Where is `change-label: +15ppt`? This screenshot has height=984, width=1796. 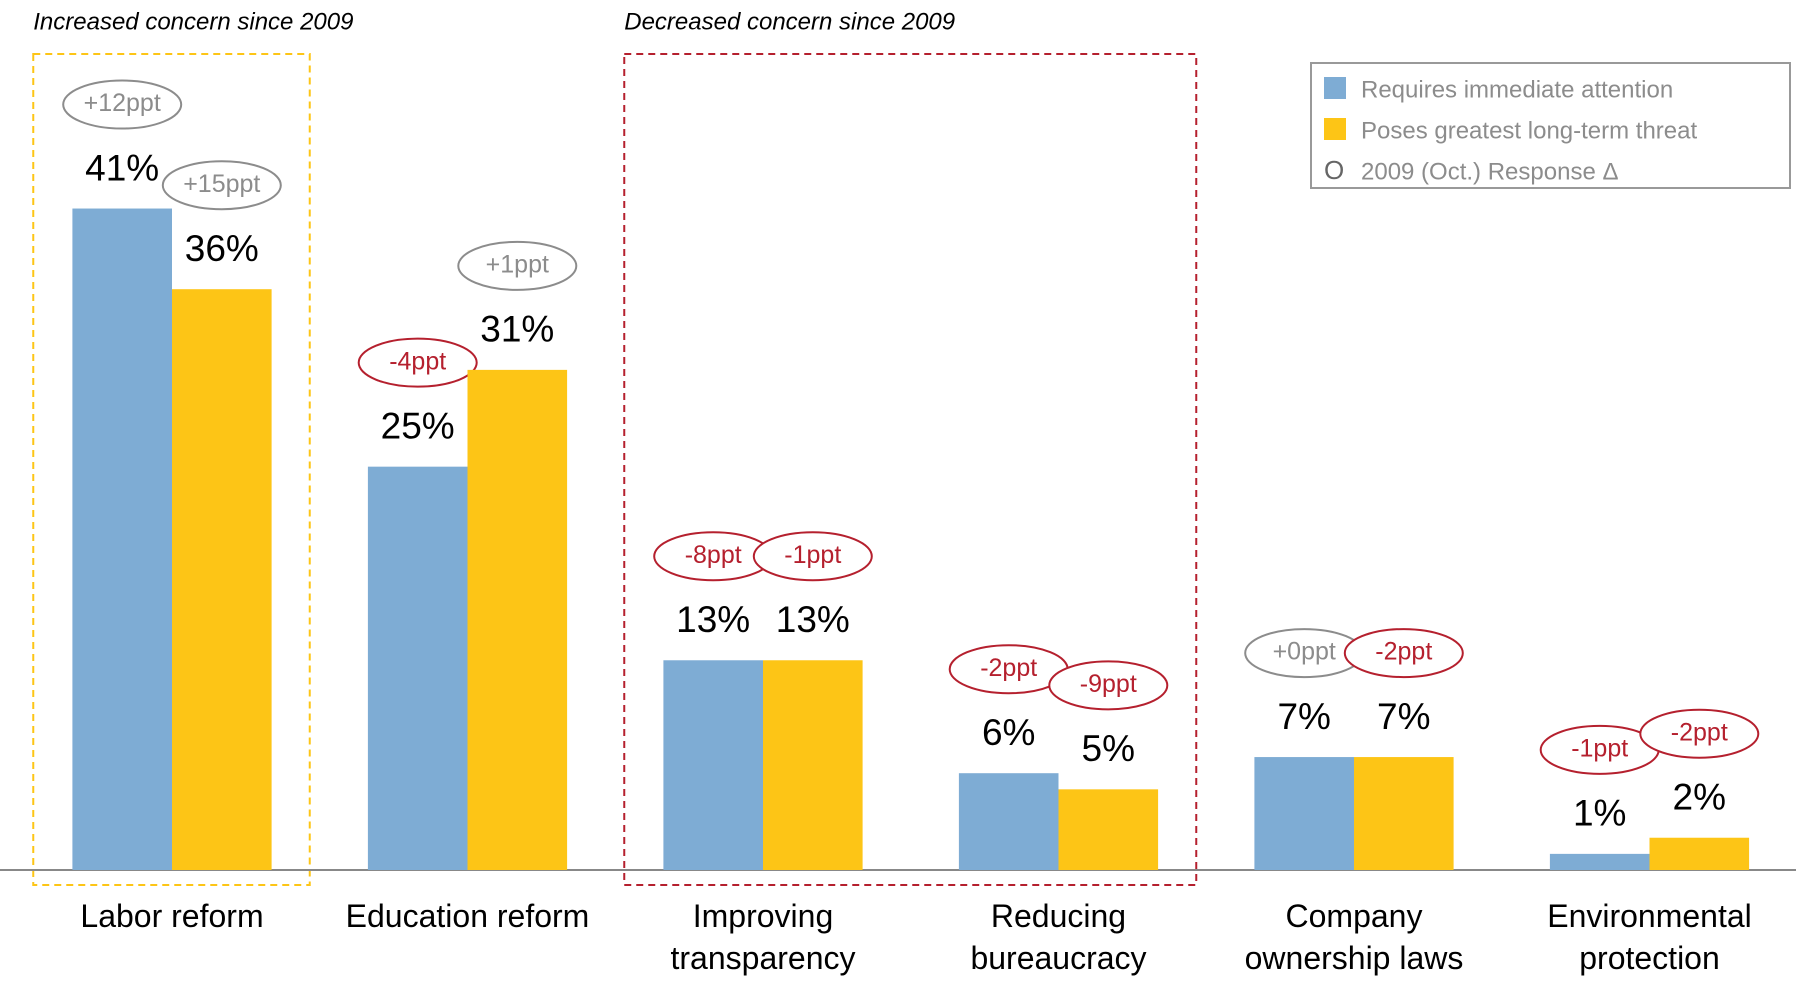
change-label: +15ppt is located at coordinates (221, 184).